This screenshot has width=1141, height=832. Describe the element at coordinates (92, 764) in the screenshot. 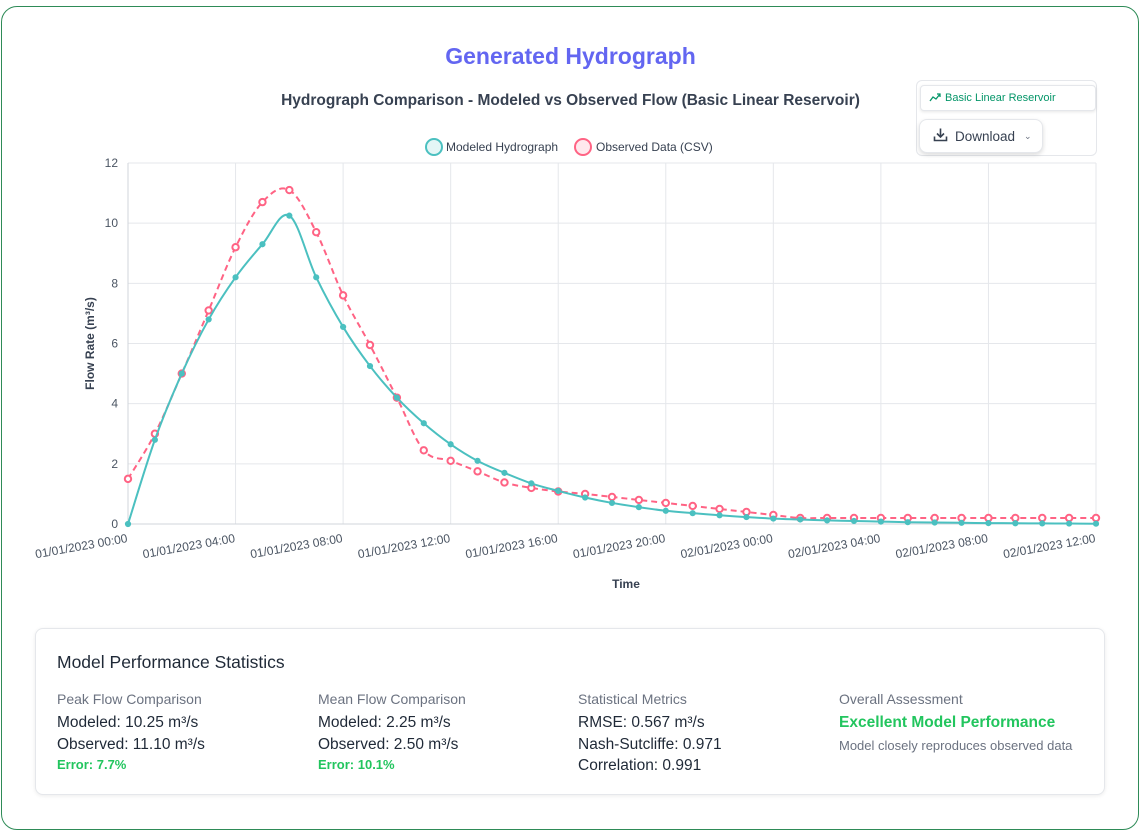

I see `peak-error: Error: 7.7%` at that location.